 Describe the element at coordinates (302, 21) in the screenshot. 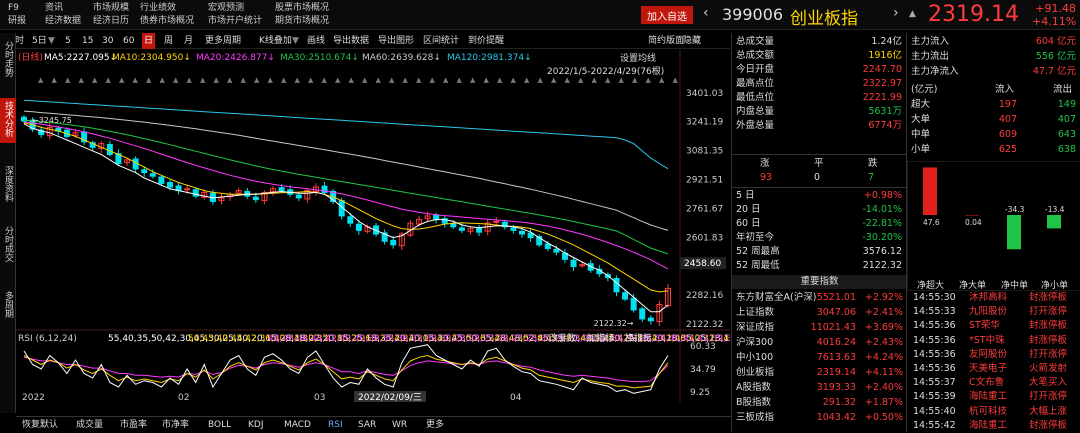

I see `menu-futures-overview: 期货市场概况` at that location.